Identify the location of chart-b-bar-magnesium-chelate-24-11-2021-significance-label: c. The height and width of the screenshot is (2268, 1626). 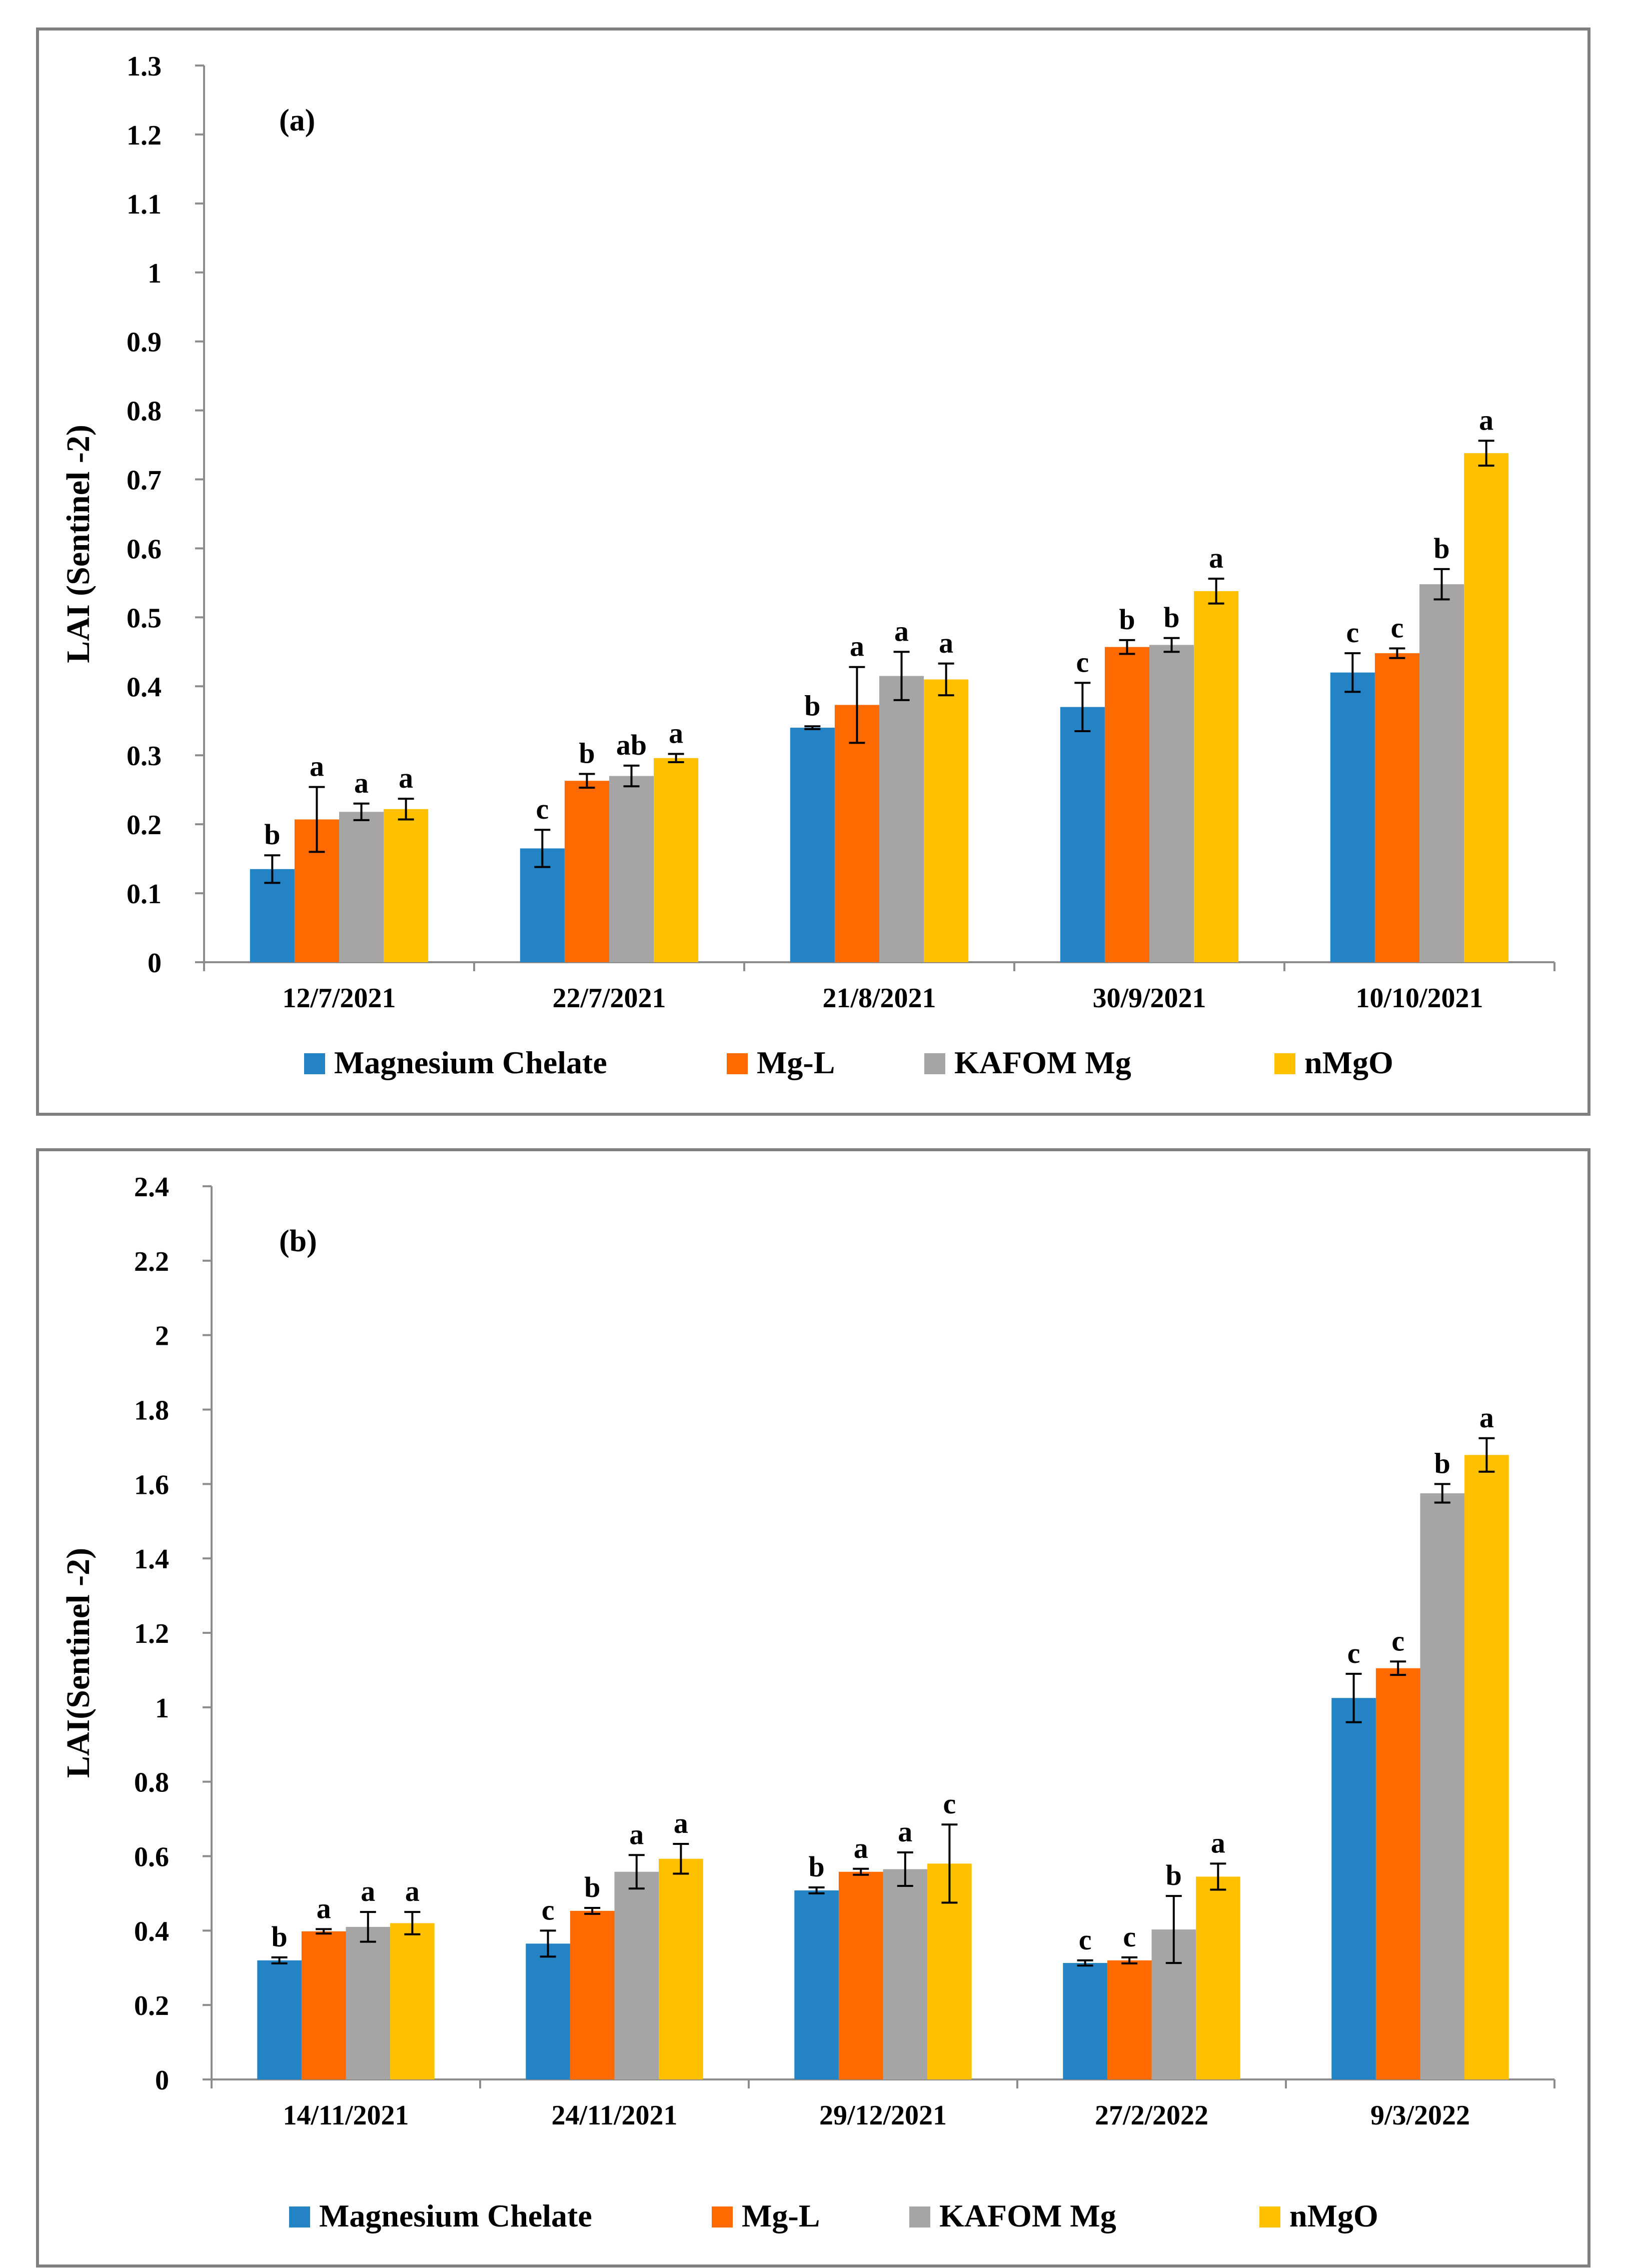
(548, 1909).